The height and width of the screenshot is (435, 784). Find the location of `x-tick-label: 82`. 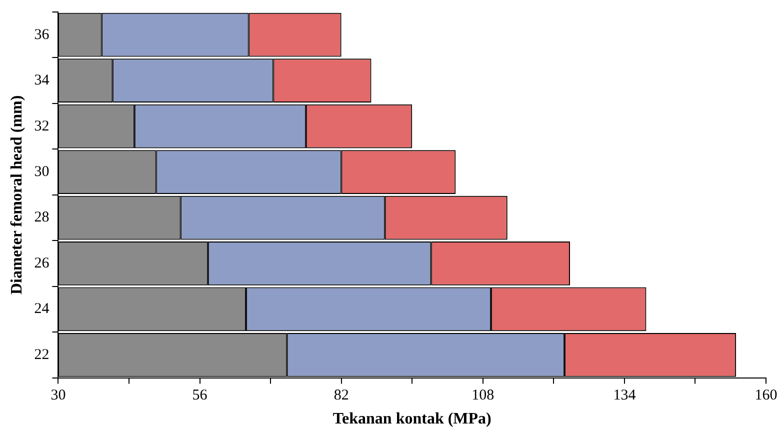

x-tick-label: 82 is located at coordinates (341, 396).